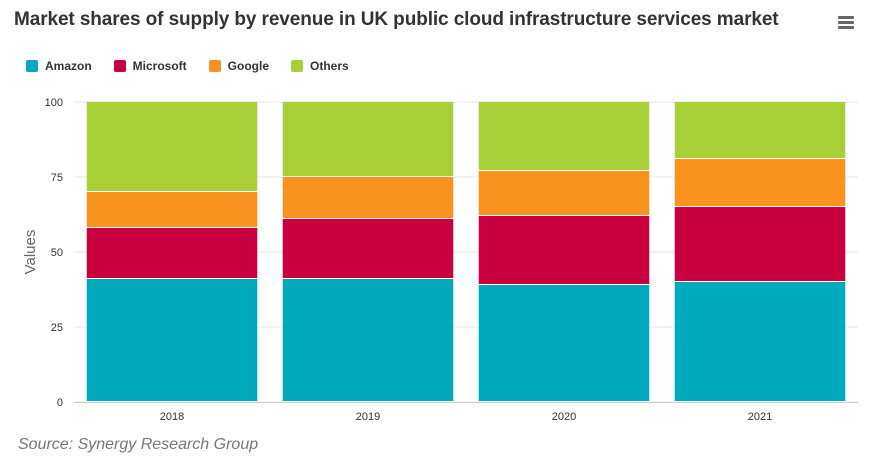 Image resolution: width=883 pixels, height=463 pixels. Describe the element at coordinates (30, 252) in the screenshot. I see `y-axis-title: Values` at that location.